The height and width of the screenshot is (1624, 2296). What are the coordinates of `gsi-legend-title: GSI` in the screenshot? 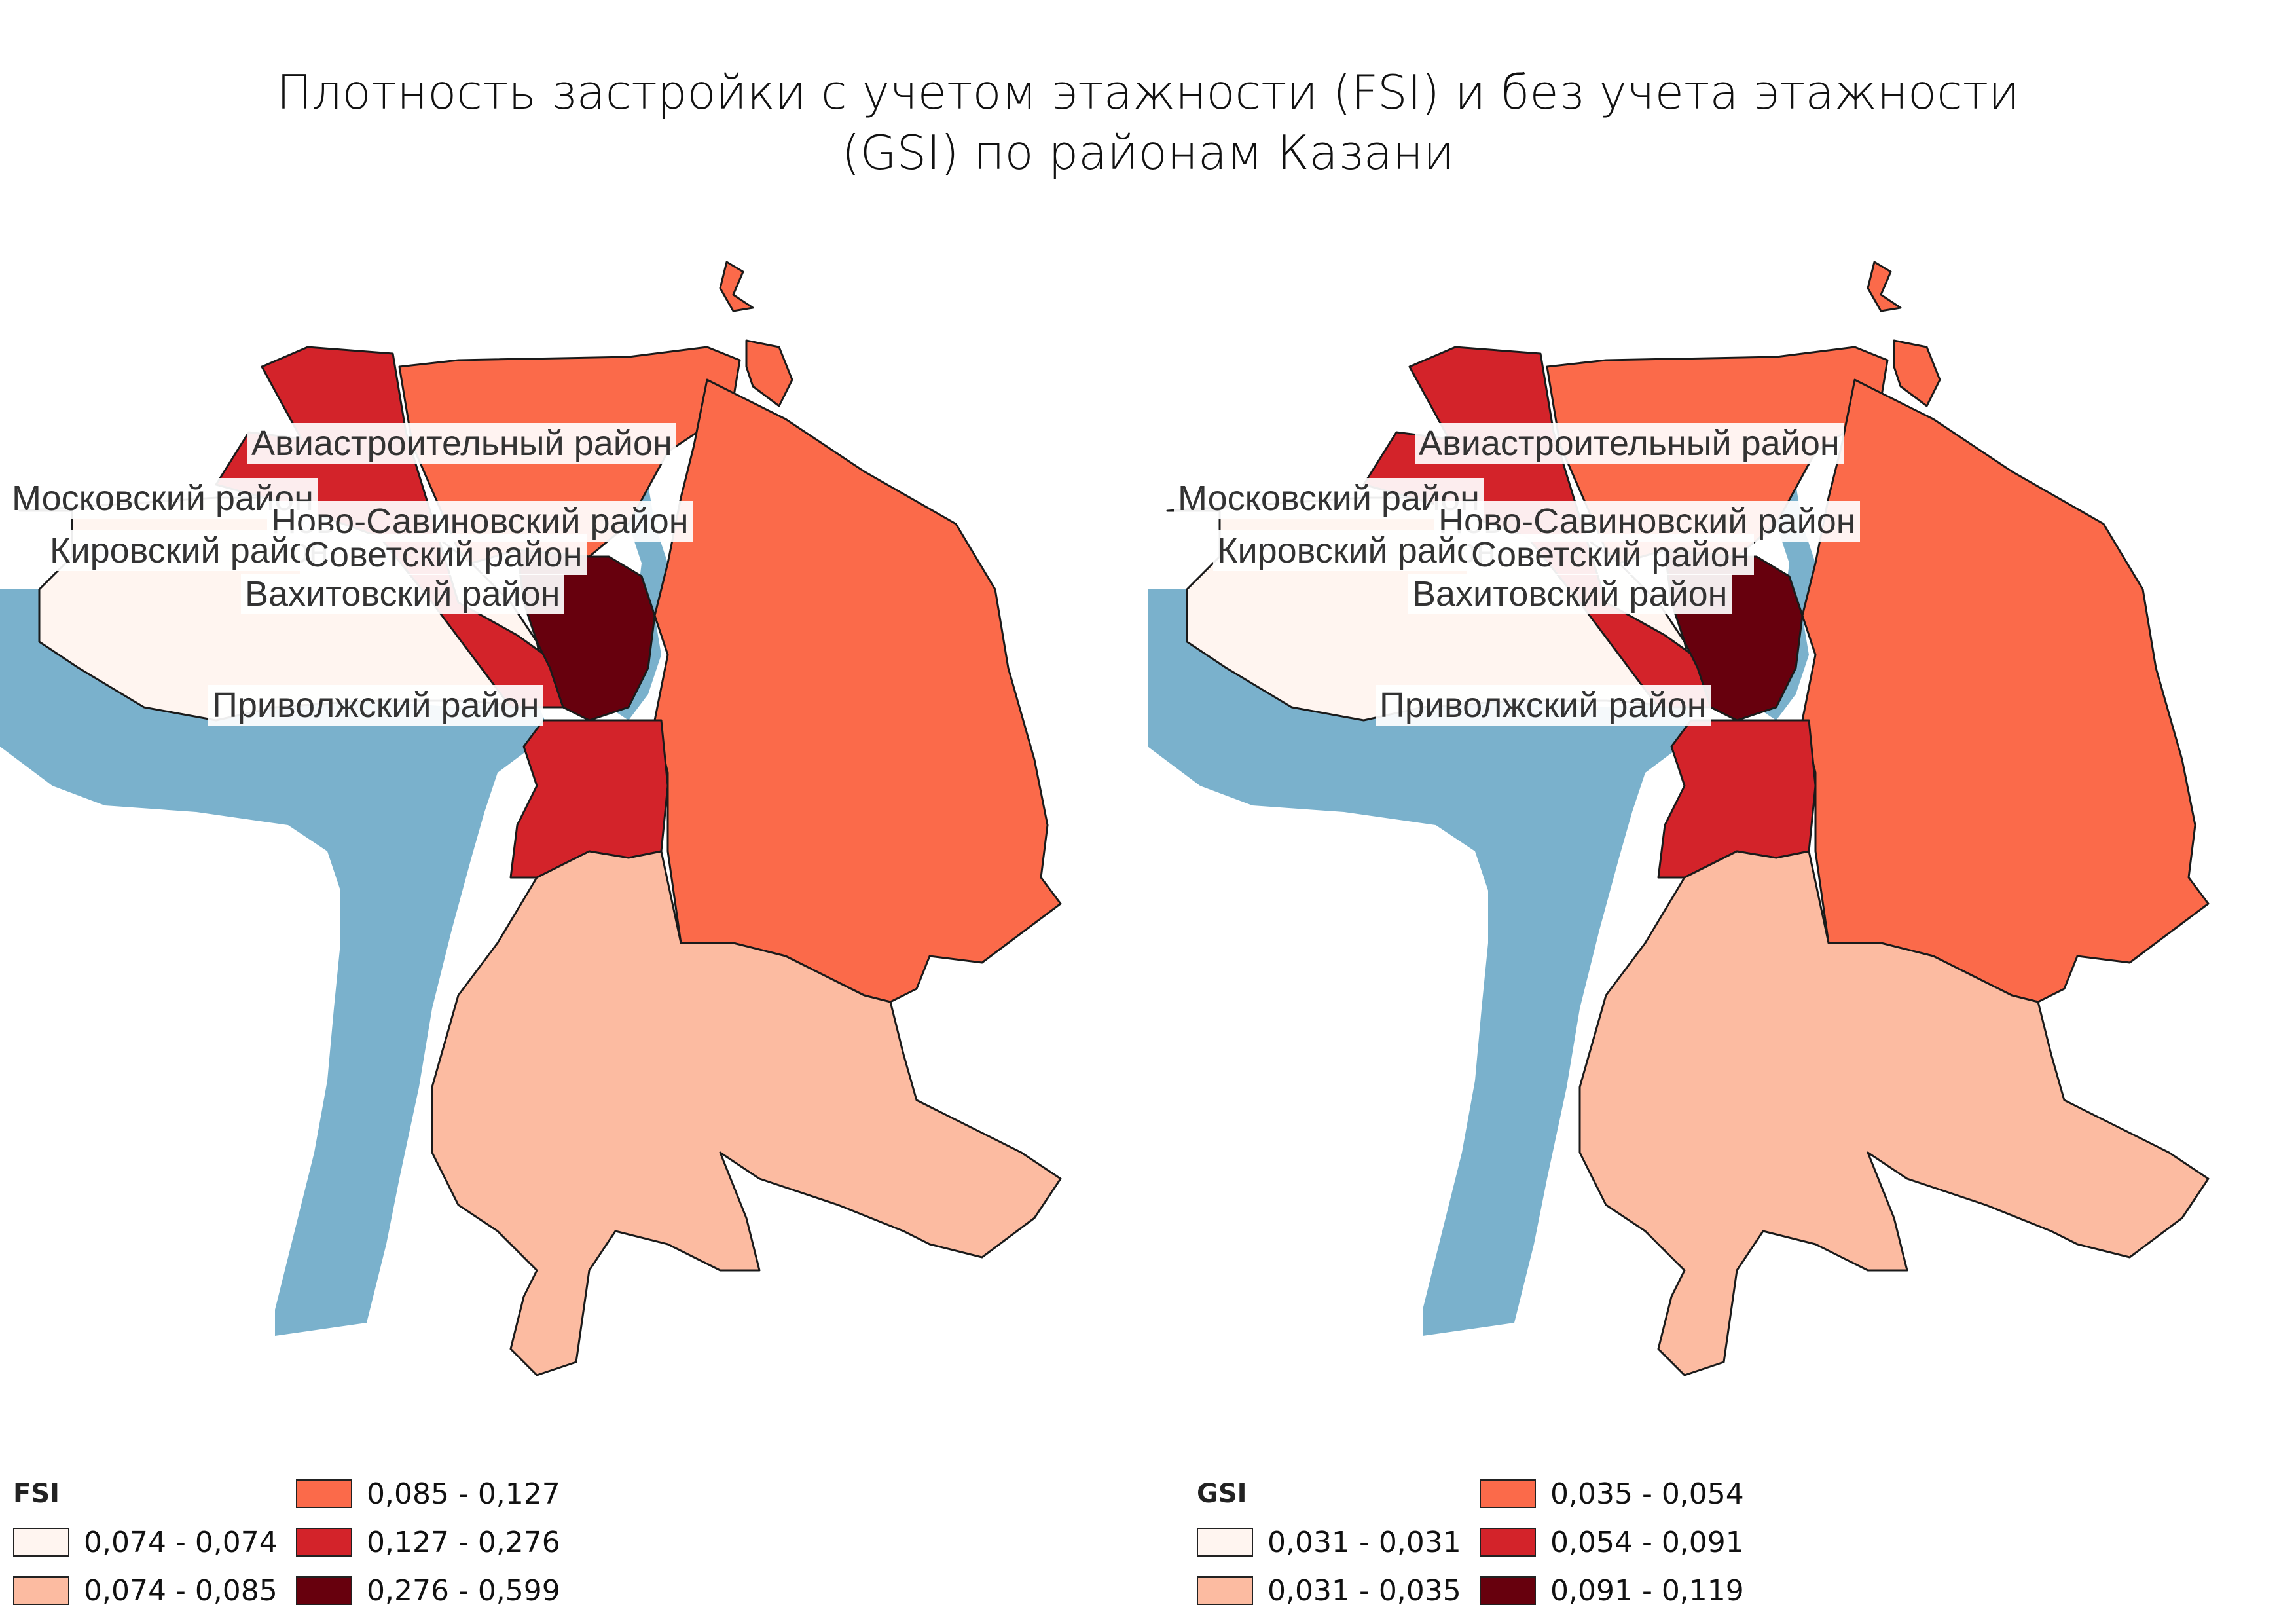 It's located at (1222, 1494).